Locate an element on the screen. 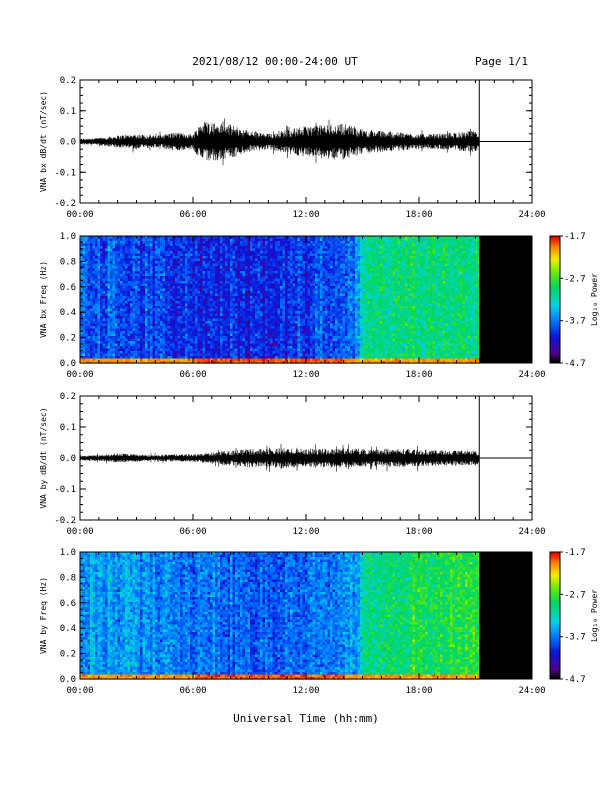 This screenshot has width=612, height=792. panel-4-spectrogram is located at coordinates (306, 616).